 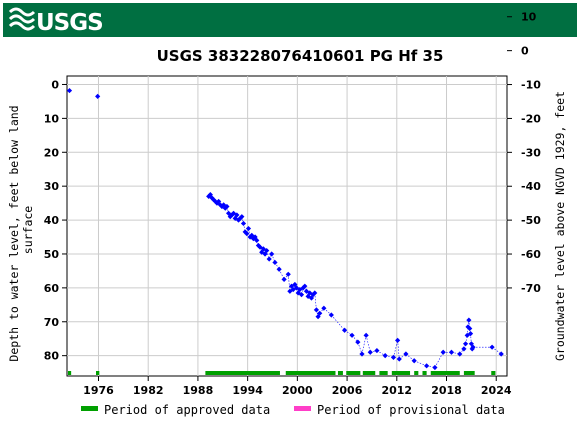 What do you see at coordinates (69, 23) in the screenshot?
I see `usgs-logo-text: USGS` at bounding box center [69, 23].